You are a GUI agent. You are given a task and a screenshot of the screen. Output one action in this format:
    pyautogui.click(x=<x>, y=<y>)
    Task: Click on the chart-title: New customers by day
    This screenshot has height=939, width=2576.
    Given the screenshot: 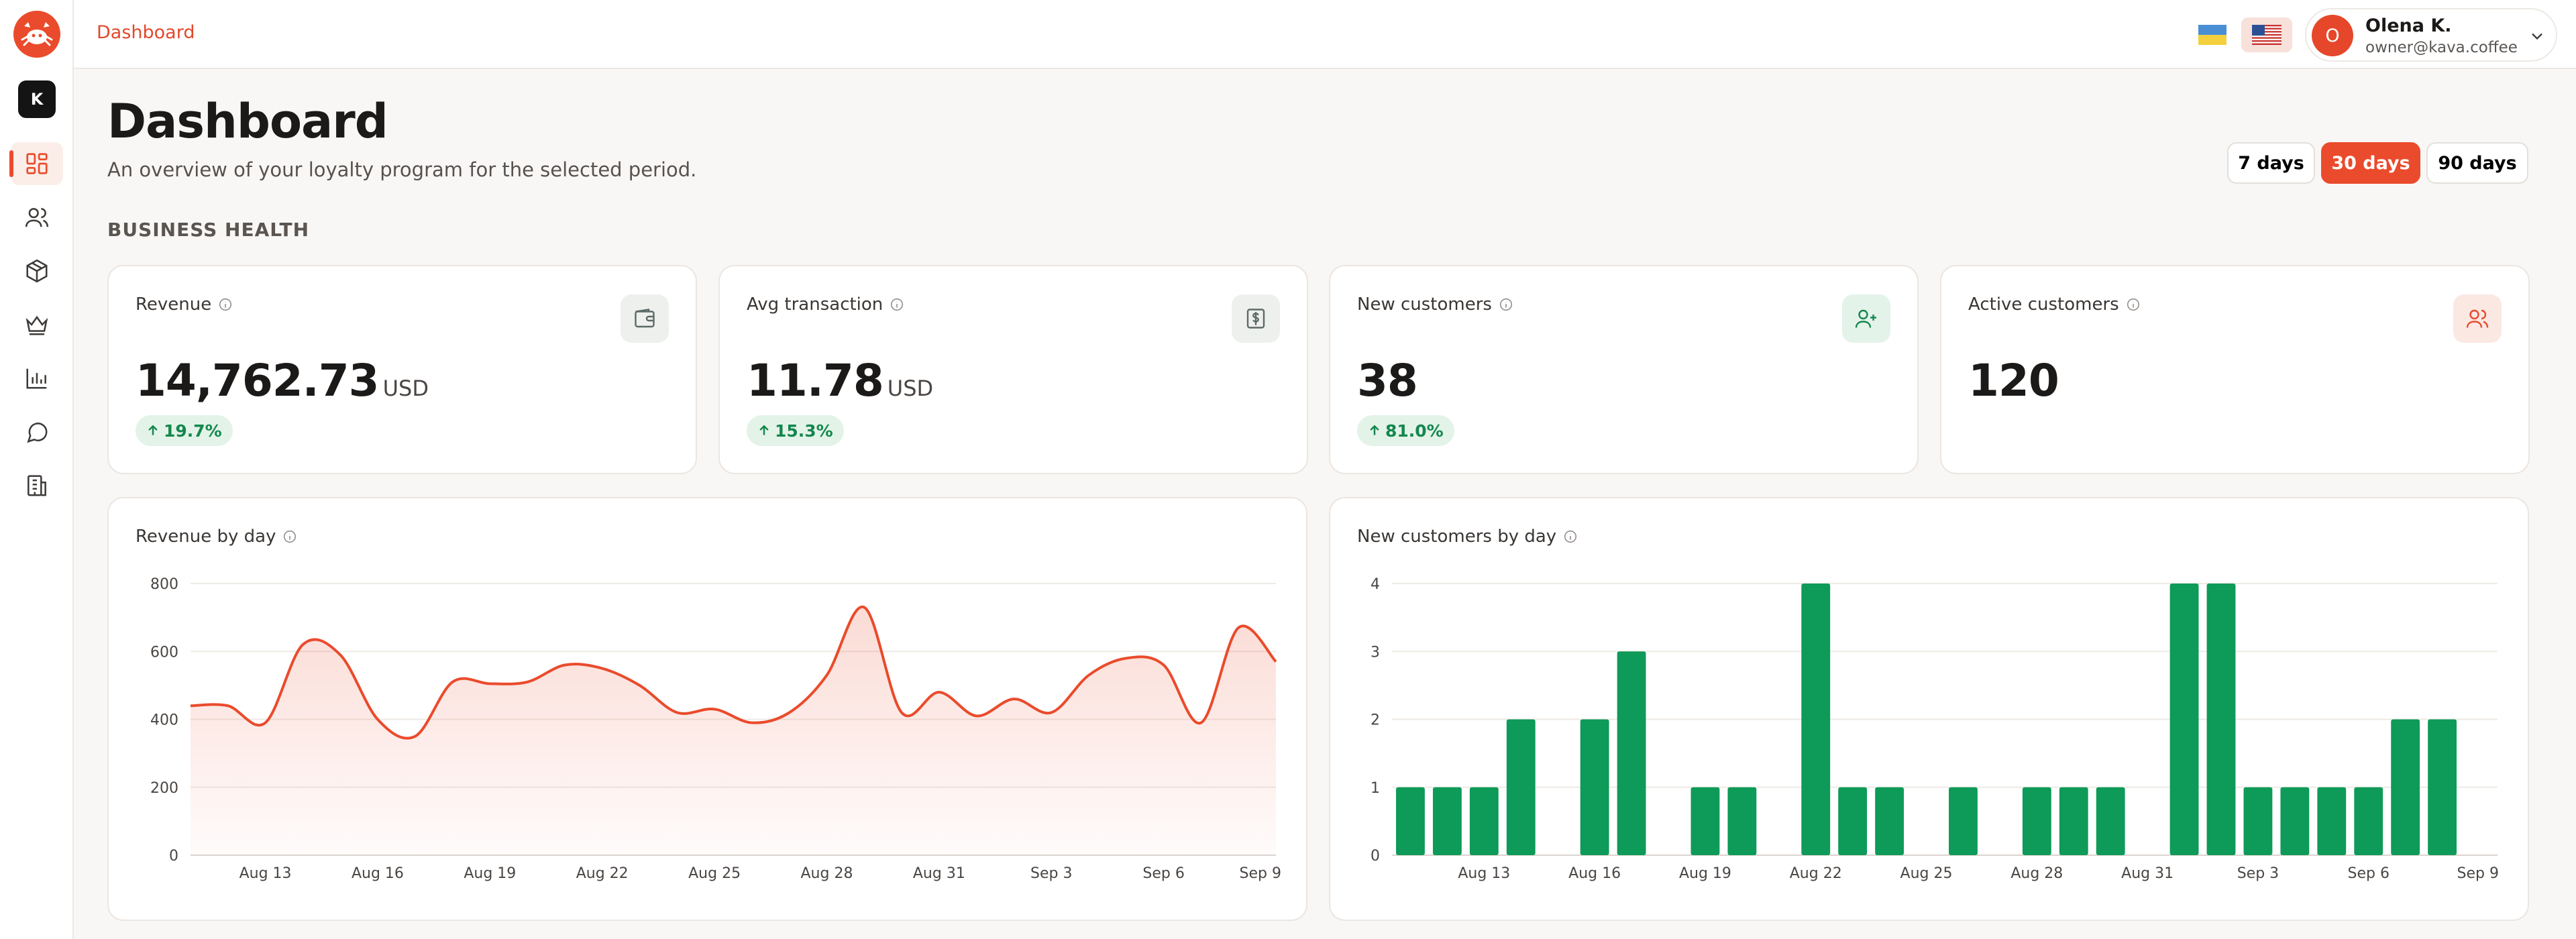 What is the action you would take?
    pyautogui.click(x=1457, y=537)
    